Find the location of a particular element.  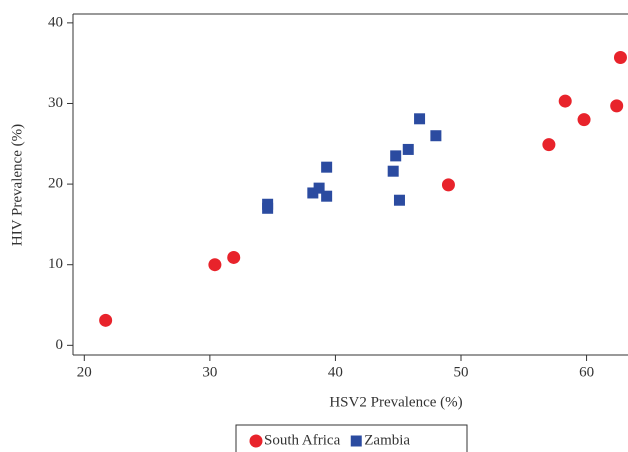

y-tick-label: 40 is located at coordinates (55, 22).